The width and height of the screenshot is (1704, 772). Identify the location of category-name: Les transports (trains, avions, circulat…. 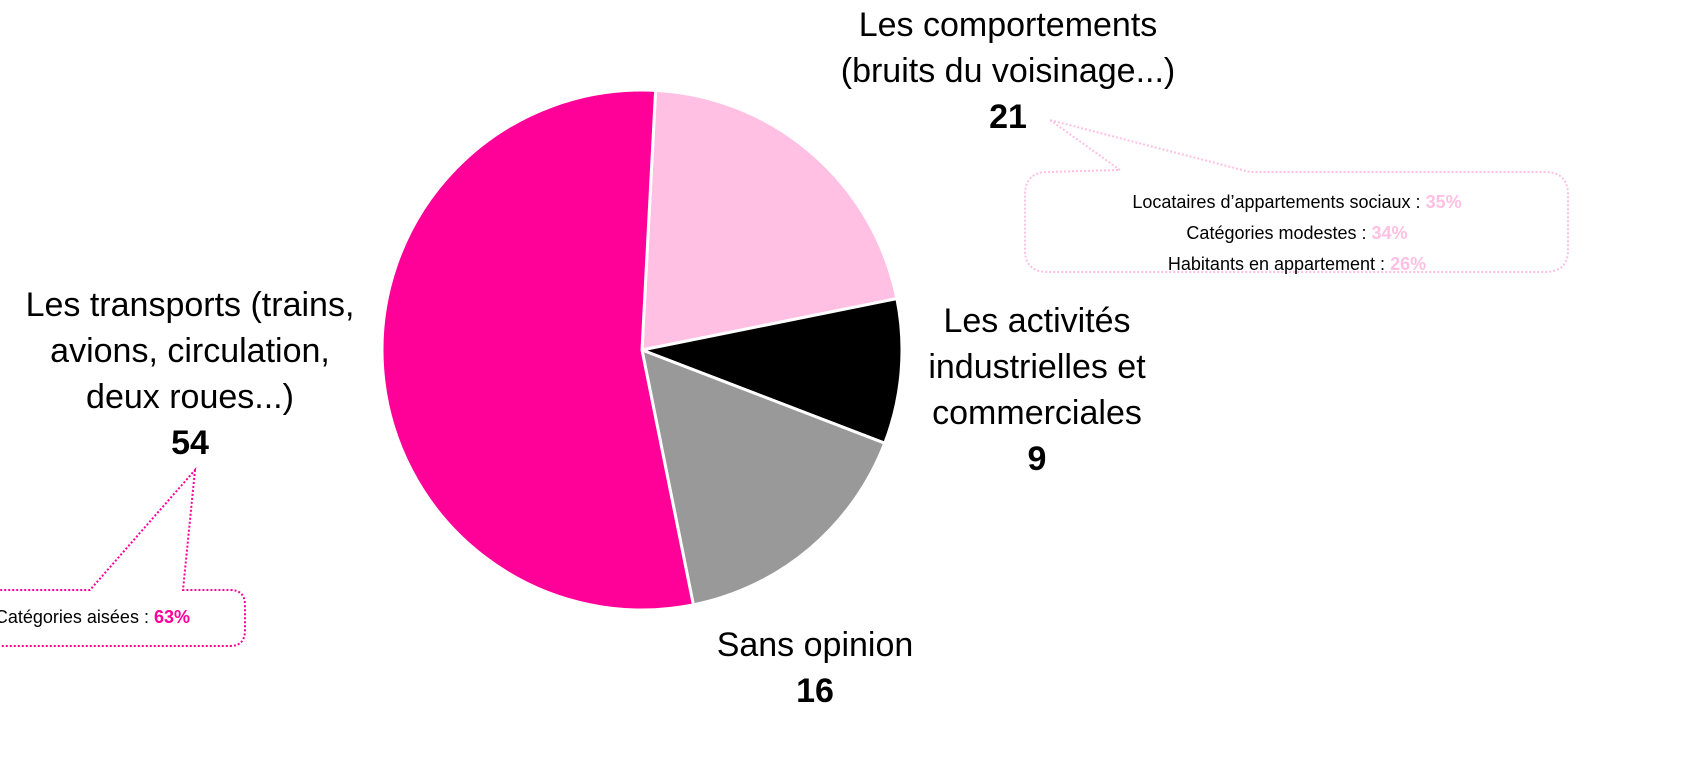
(190, 351).